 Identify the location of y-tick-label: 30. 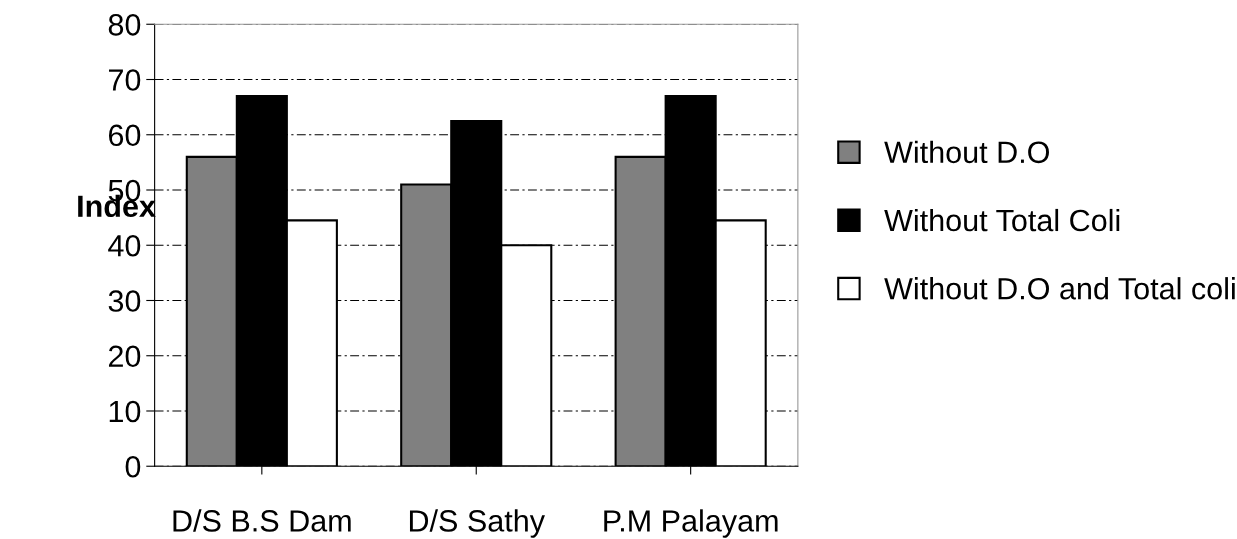
(124, 301).